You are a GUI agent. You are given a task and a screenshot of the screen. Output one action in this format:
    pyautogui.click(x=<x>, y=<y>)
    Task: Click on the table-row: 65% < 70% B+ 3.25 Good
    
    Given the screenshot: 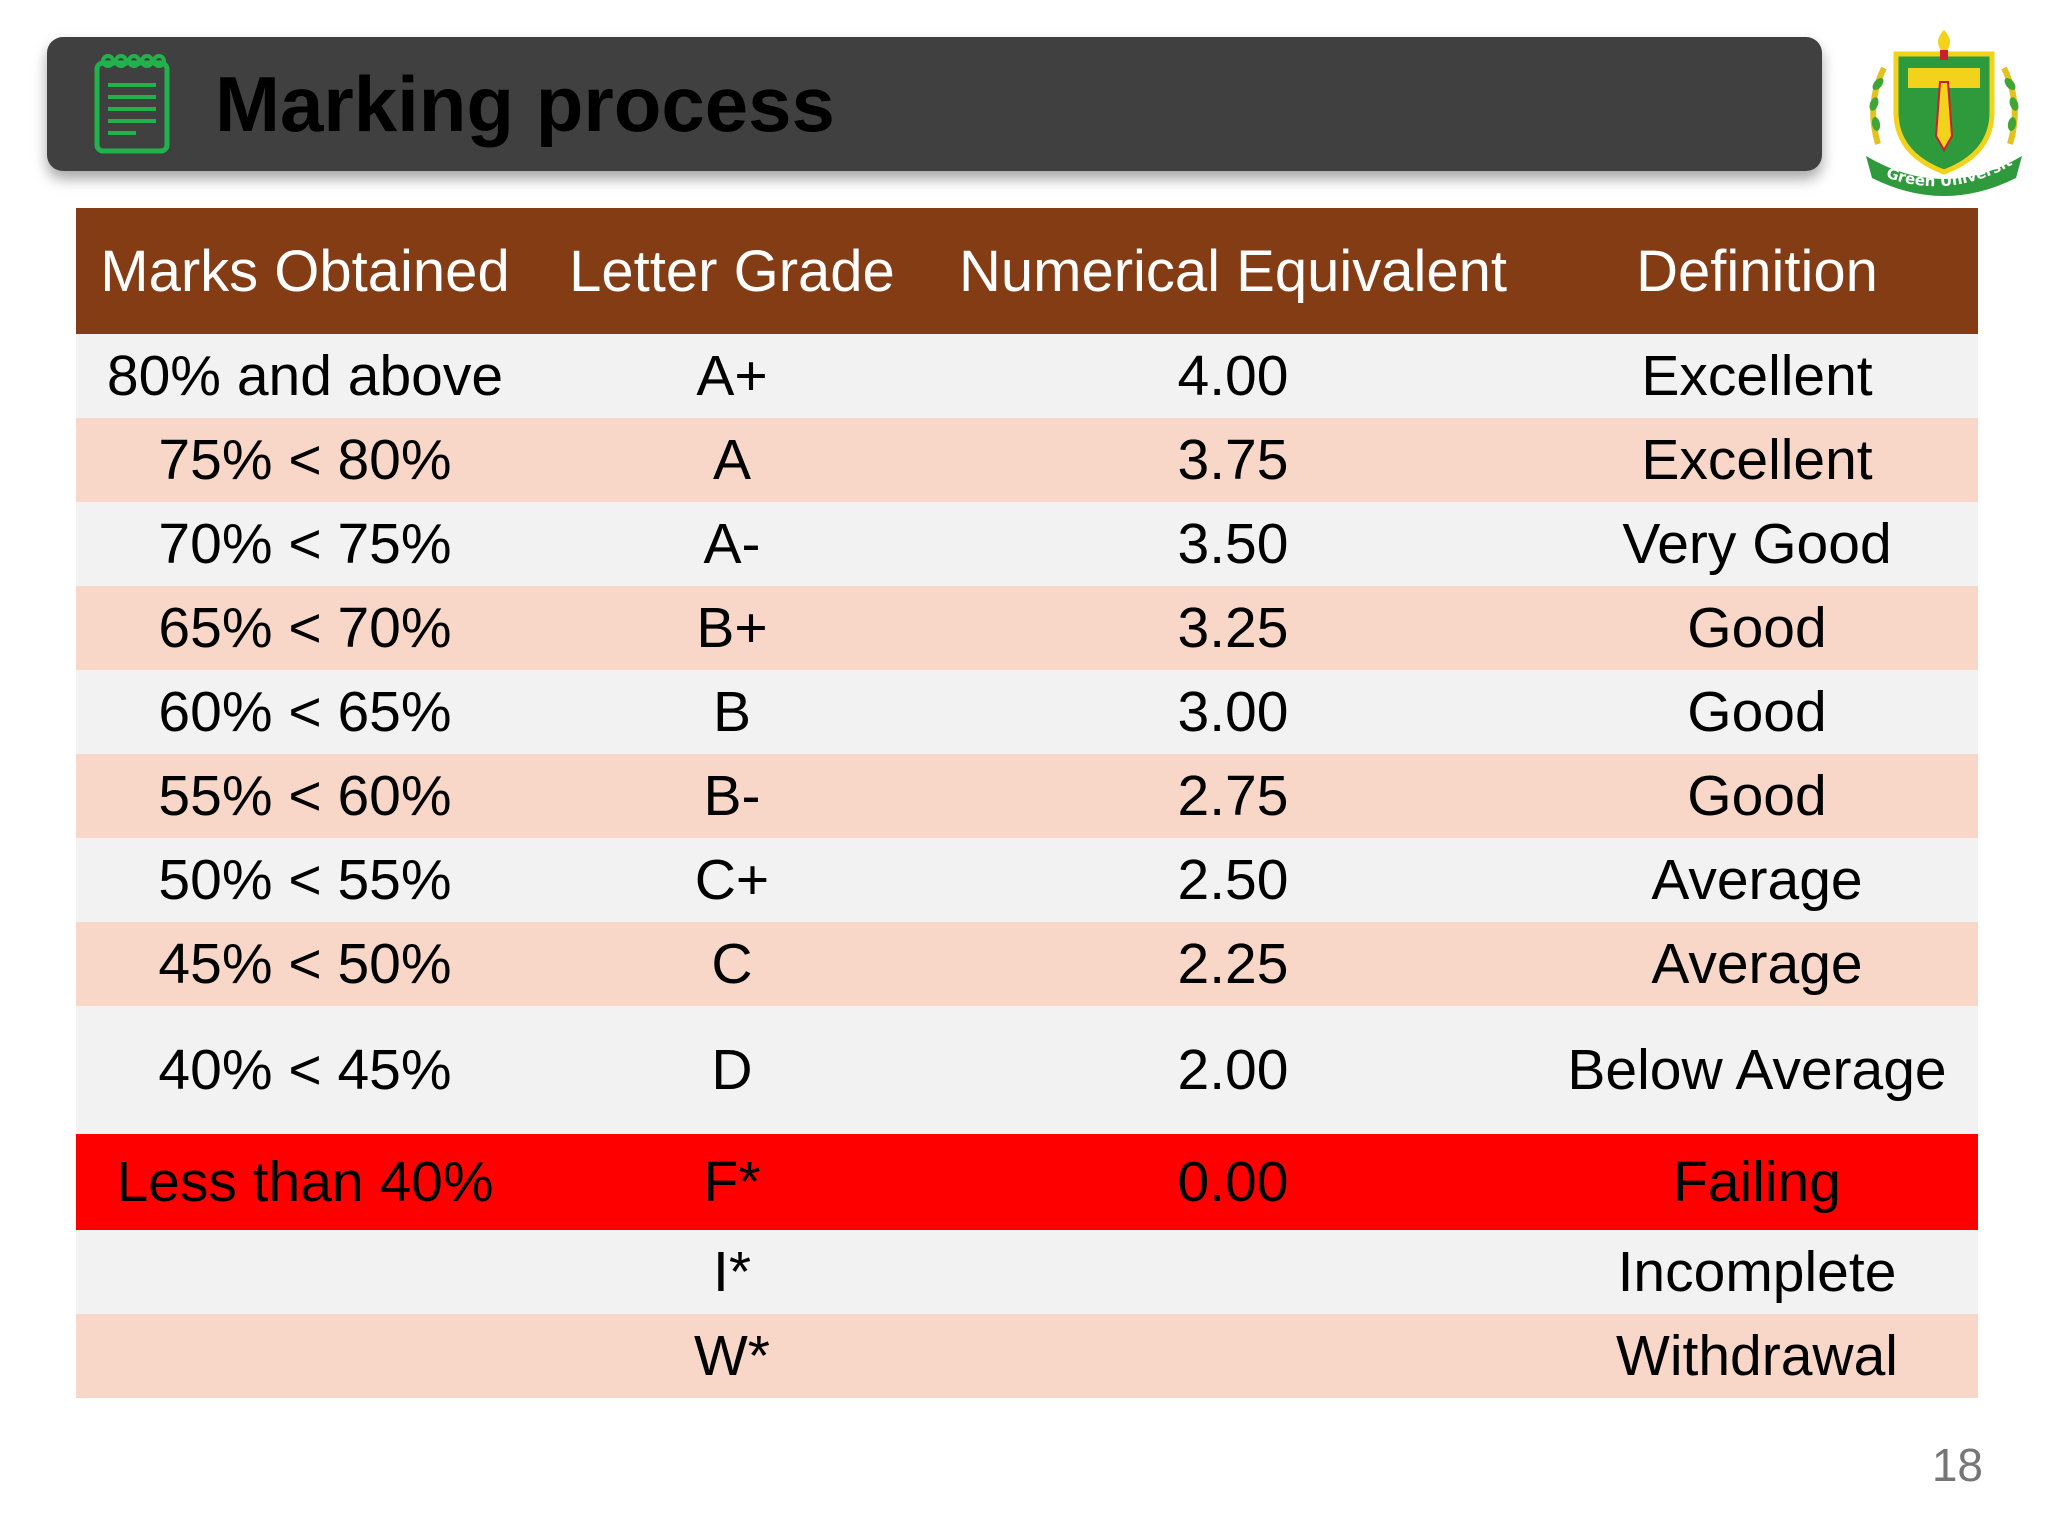 What is the action you would take?
    pyautogui.click(x=1027, y=628)
    